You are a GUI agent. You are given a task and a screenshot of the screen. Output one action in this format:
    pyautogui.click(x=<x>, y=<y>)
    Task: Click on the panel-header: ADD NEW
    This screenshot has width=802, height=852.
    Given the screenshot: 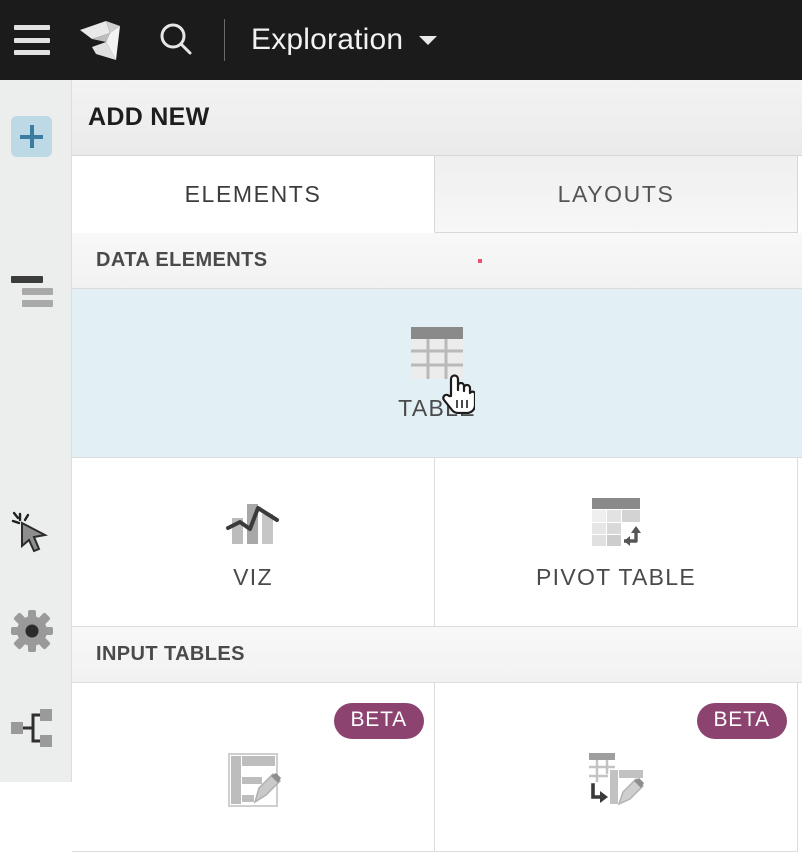 What is the action you would take?
    pyautogui.click(x=437, y=118)
    